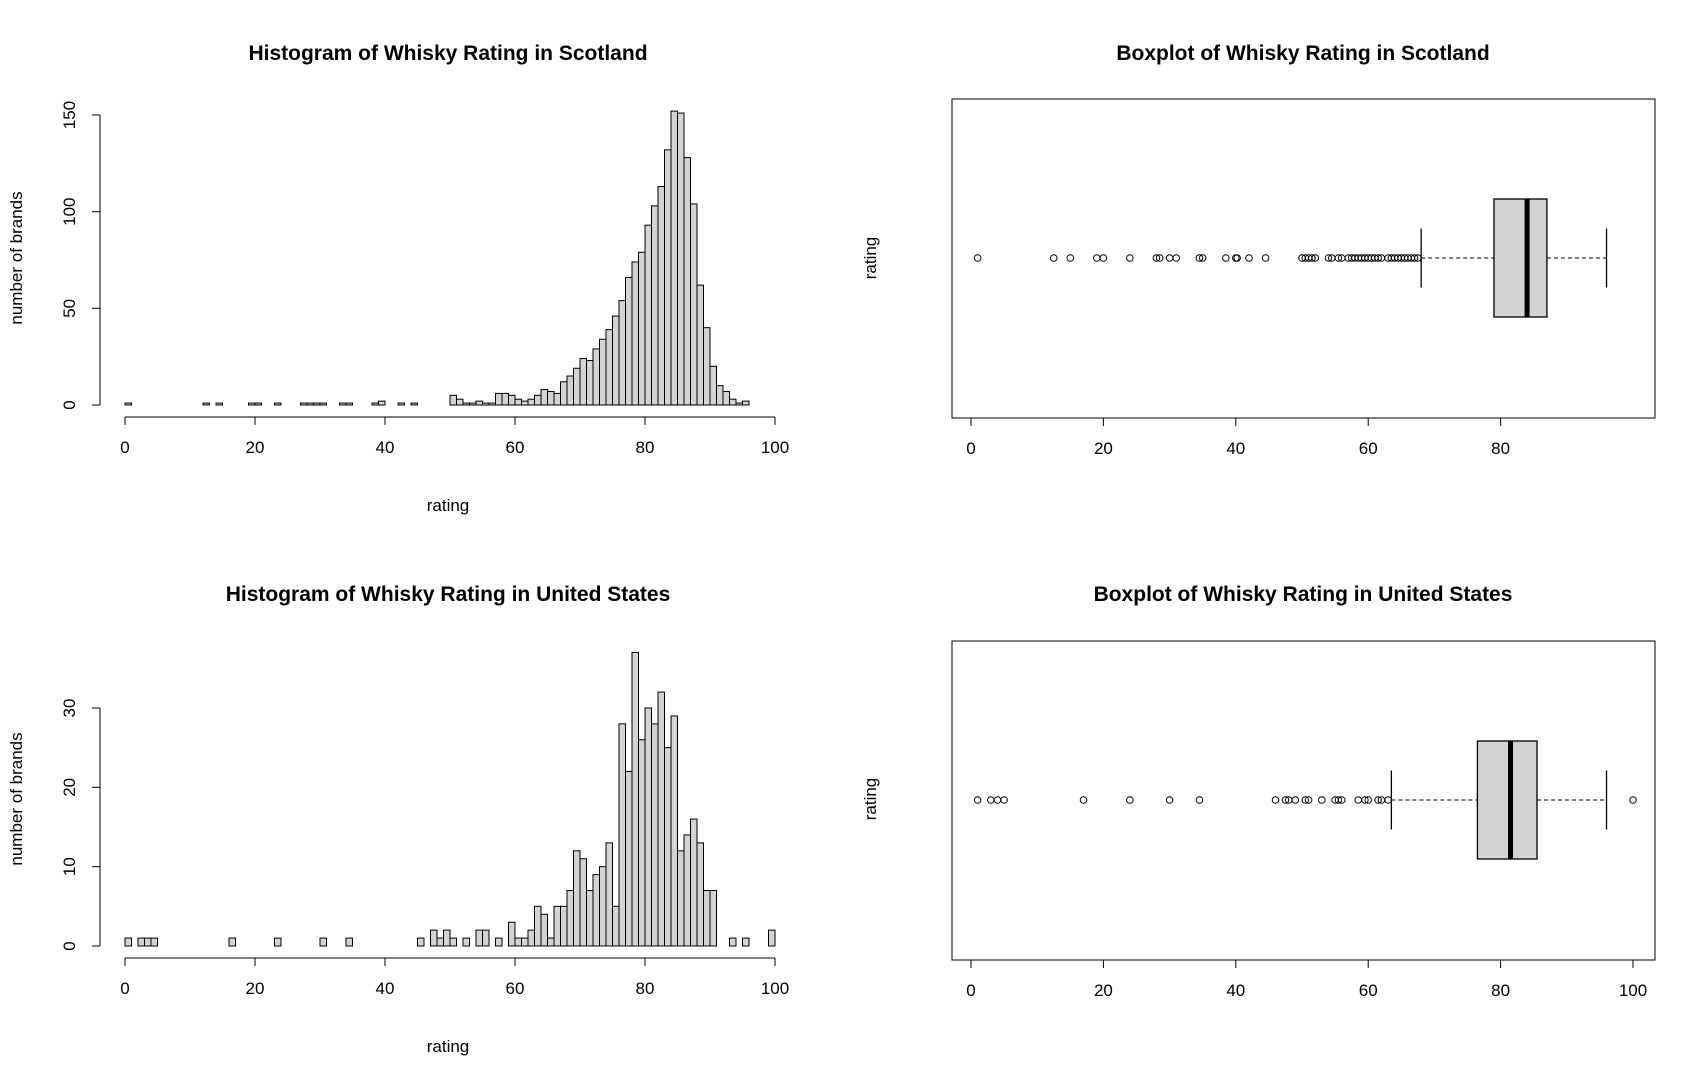 The height and width of the screenshot is (1069, 1683). I want to click on y-axis-label: number of brands, so click(16, 257).